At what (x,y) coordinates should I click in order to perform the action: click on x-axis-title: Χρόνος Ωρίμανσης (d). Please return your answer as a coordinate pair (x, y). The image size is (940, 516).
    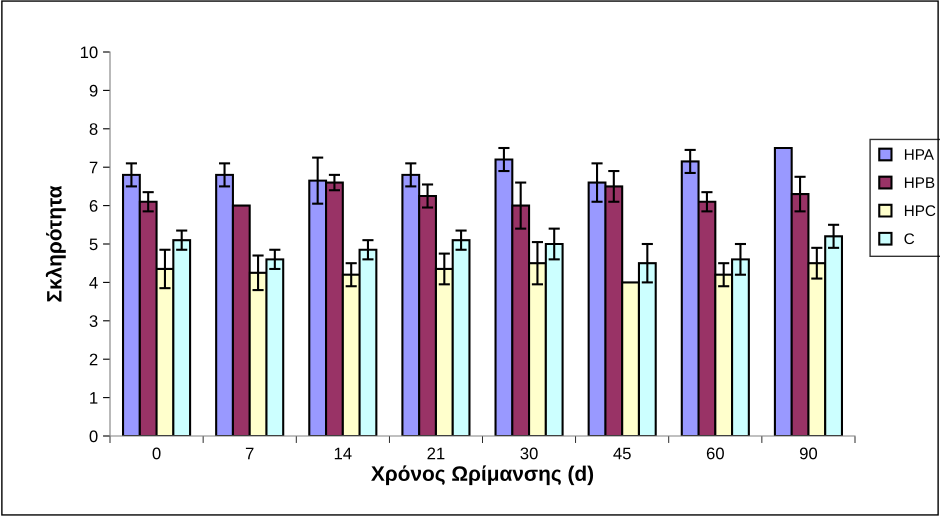
    Looking at the image, I should click on (482, 475).